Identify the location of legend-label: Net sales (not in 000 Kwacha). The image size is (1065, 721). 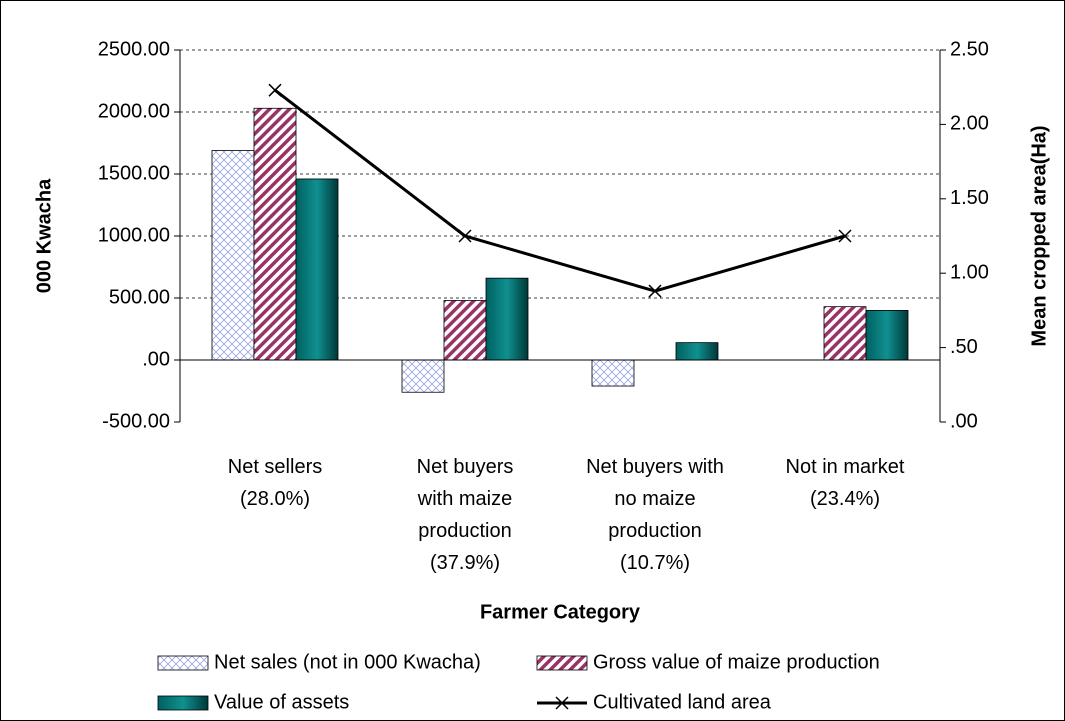
(347, 662).